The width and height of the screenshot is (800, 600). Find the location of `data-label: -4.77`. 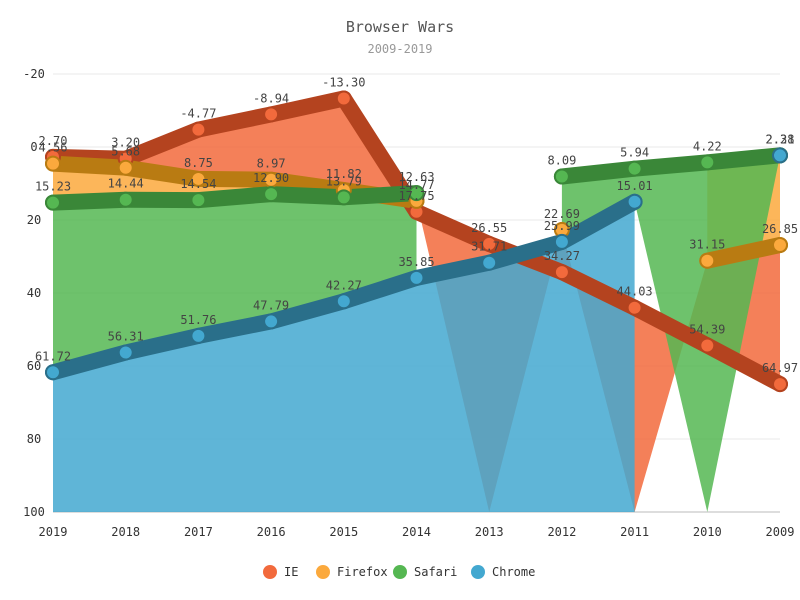

data-label: -4.77 is located at coordinates (198, 114).